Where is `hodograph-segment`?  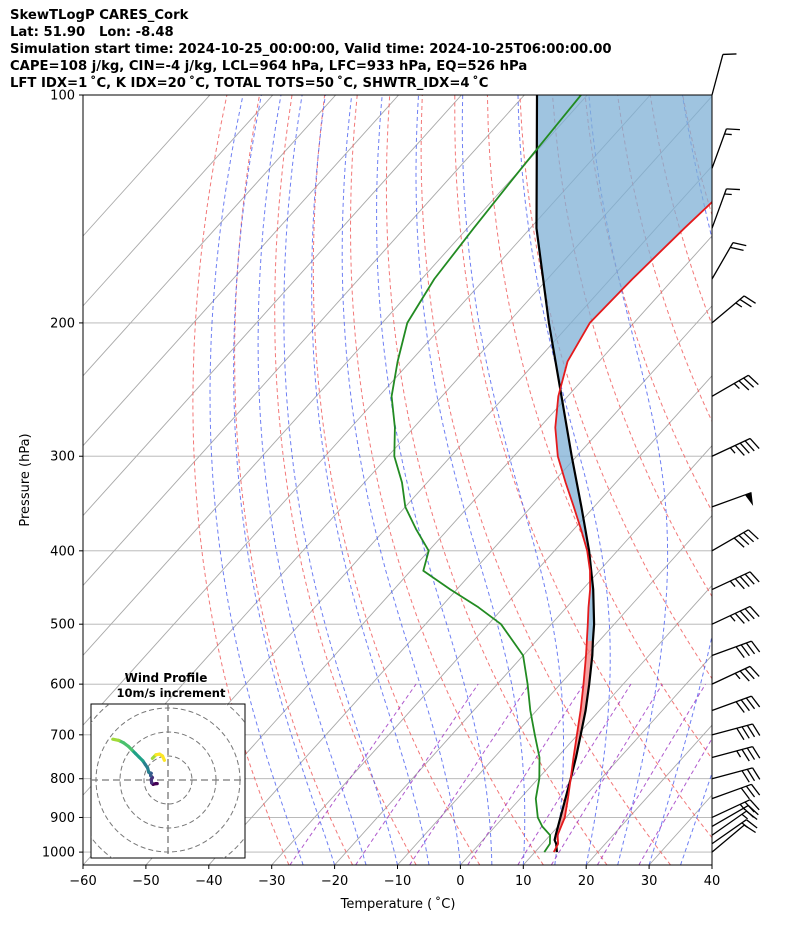 hodograph-segment is located at coordinates (163, 758).